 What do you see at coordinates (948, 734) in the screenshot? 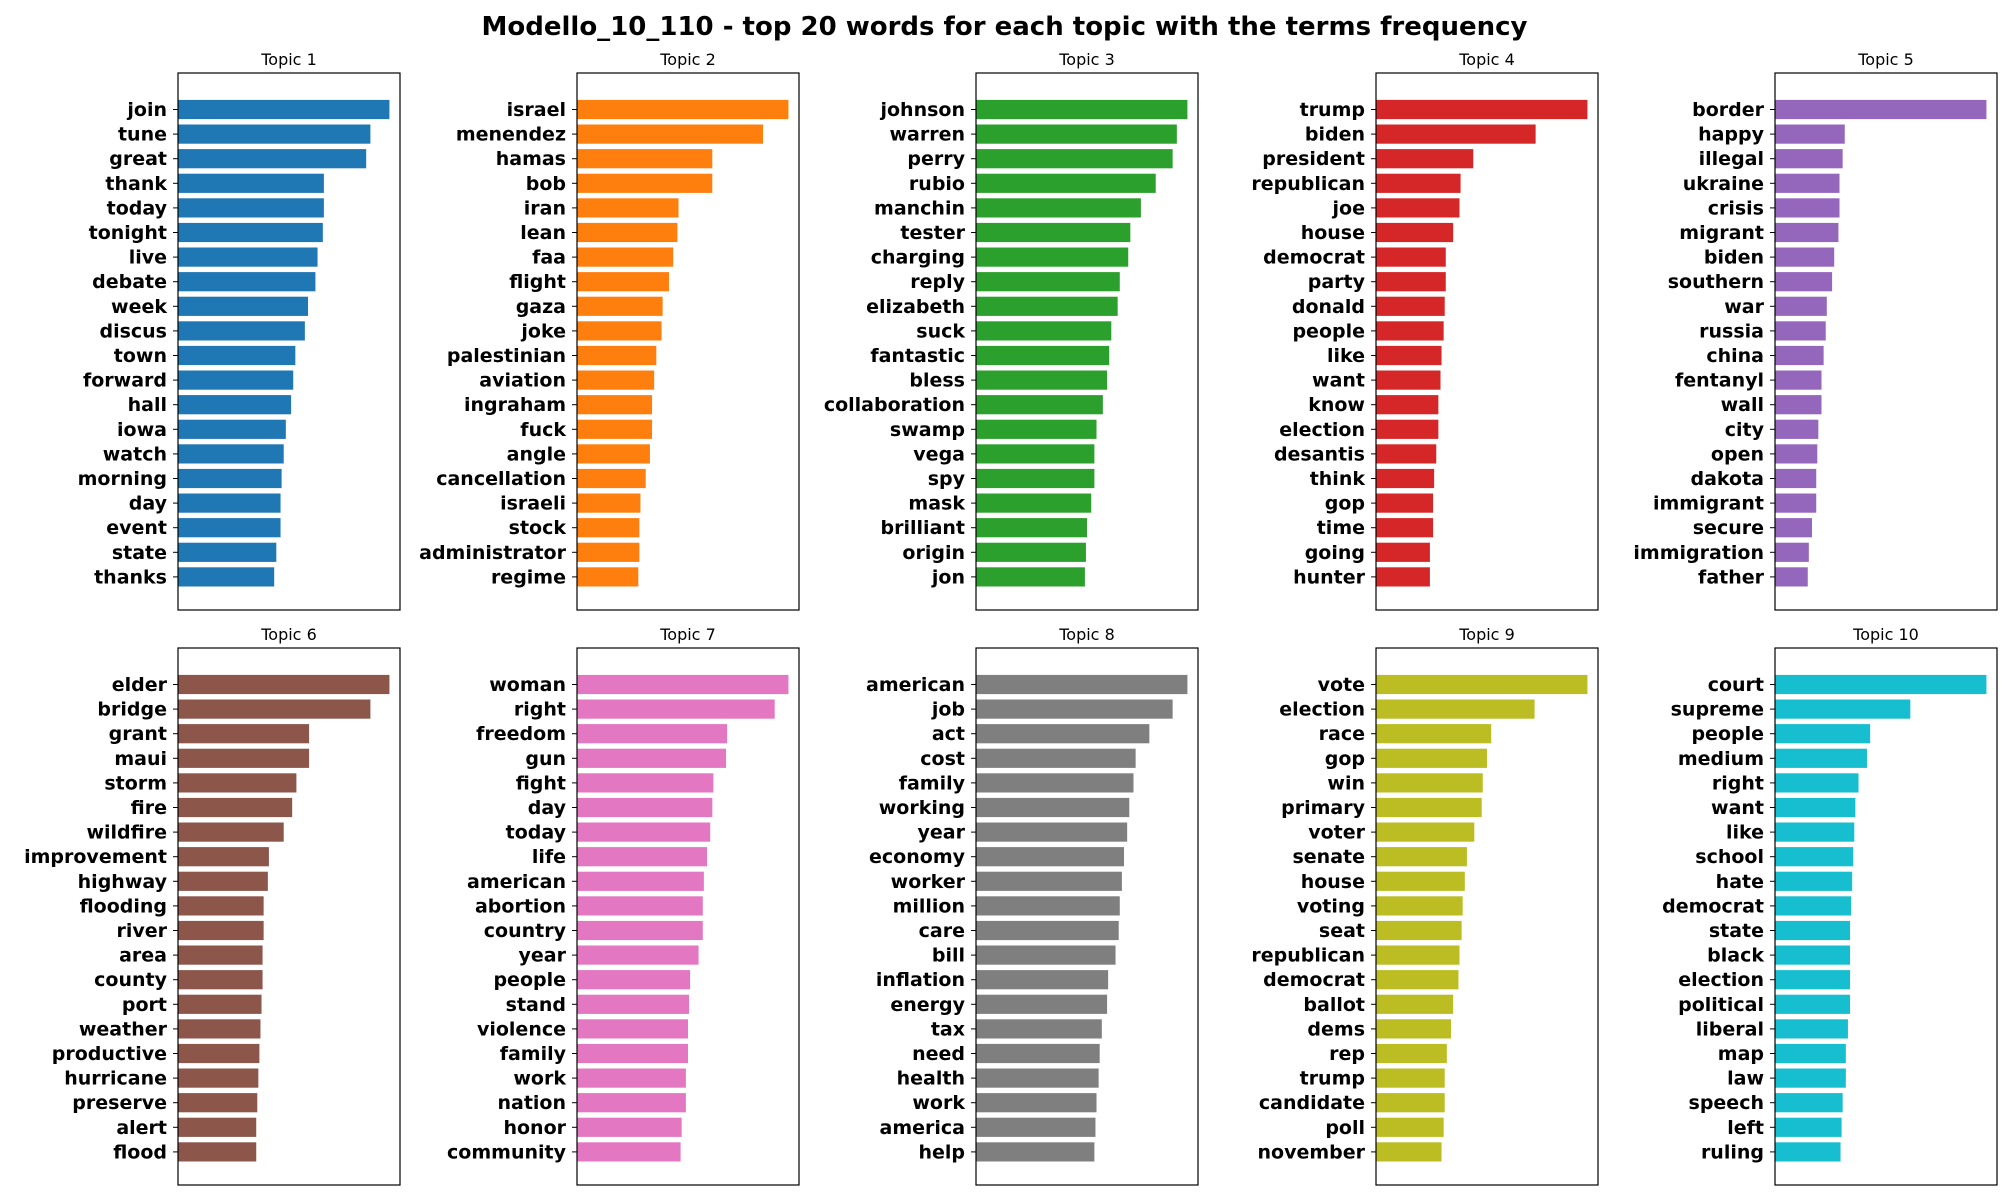
I see `topic-8-word-label: act` at bounding box center [948, 734].